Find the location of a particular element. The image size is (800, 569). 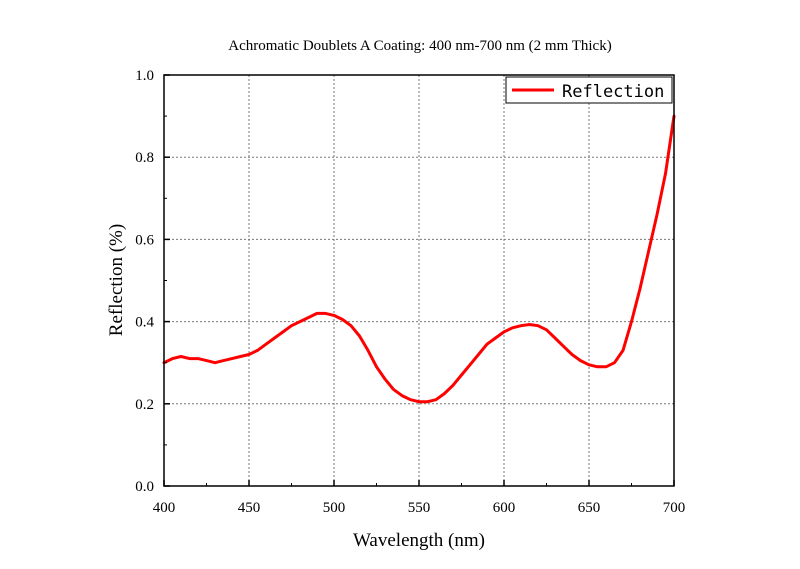

y-tick-label: 0.0 is located at coordinates (144, 487).